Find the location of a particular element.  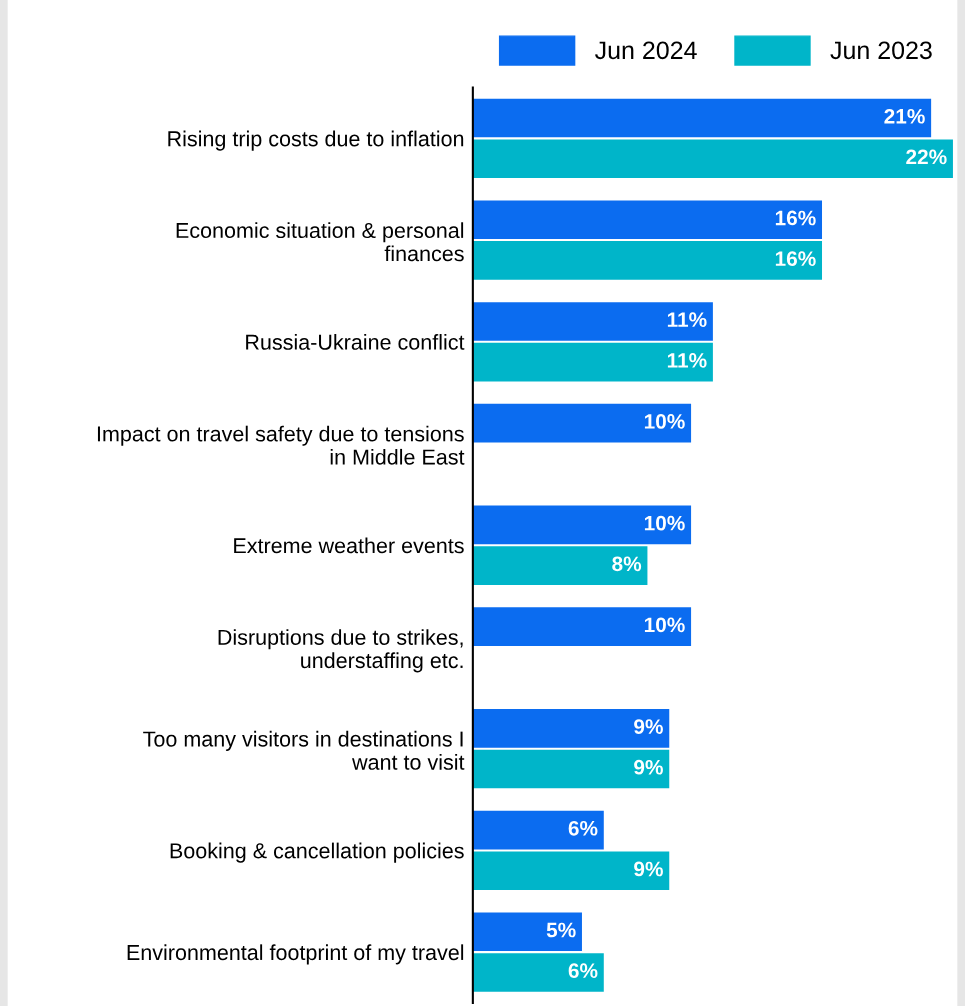

y-tick-label: Extreme weather events is located at coordinates (349, 545).